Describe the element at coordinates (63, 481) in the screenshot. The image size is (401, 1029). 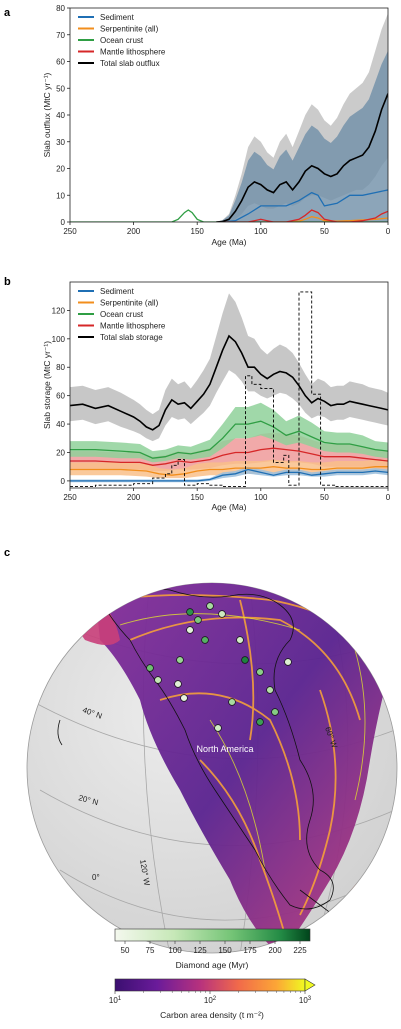
I see `b-y-tick-label: 0` at that location.